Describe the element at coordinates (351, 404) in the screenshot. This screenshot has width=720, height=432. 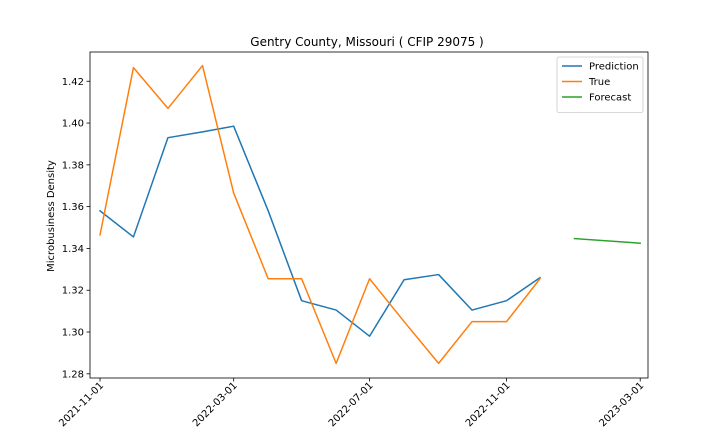
I see `x-tick-label: 2022-07-01` at that location.